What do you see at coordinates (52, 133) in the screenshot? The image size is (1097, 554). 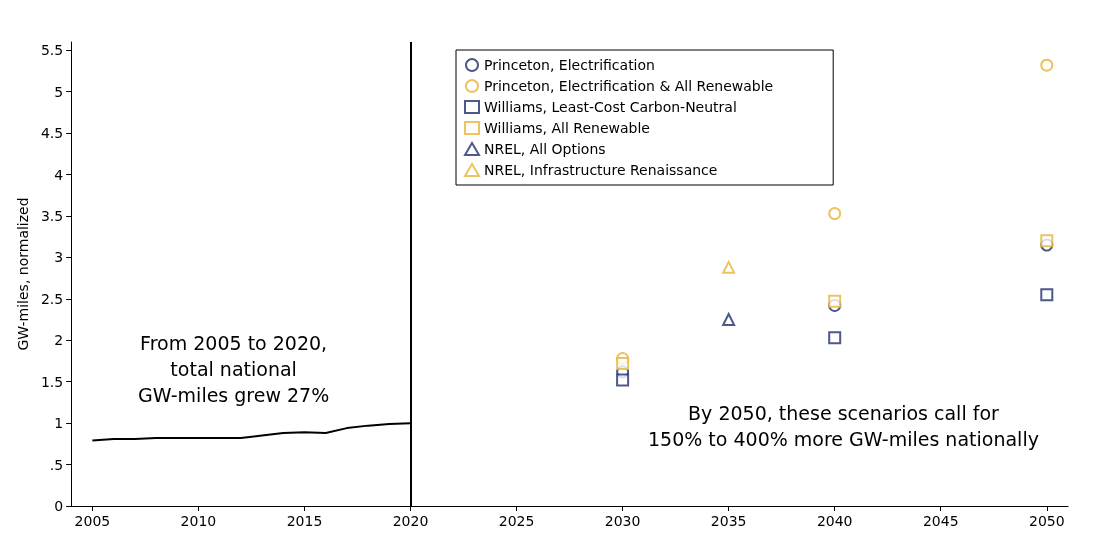 I see `y-tick-label: 4.5` at bounding box center [52, 133].